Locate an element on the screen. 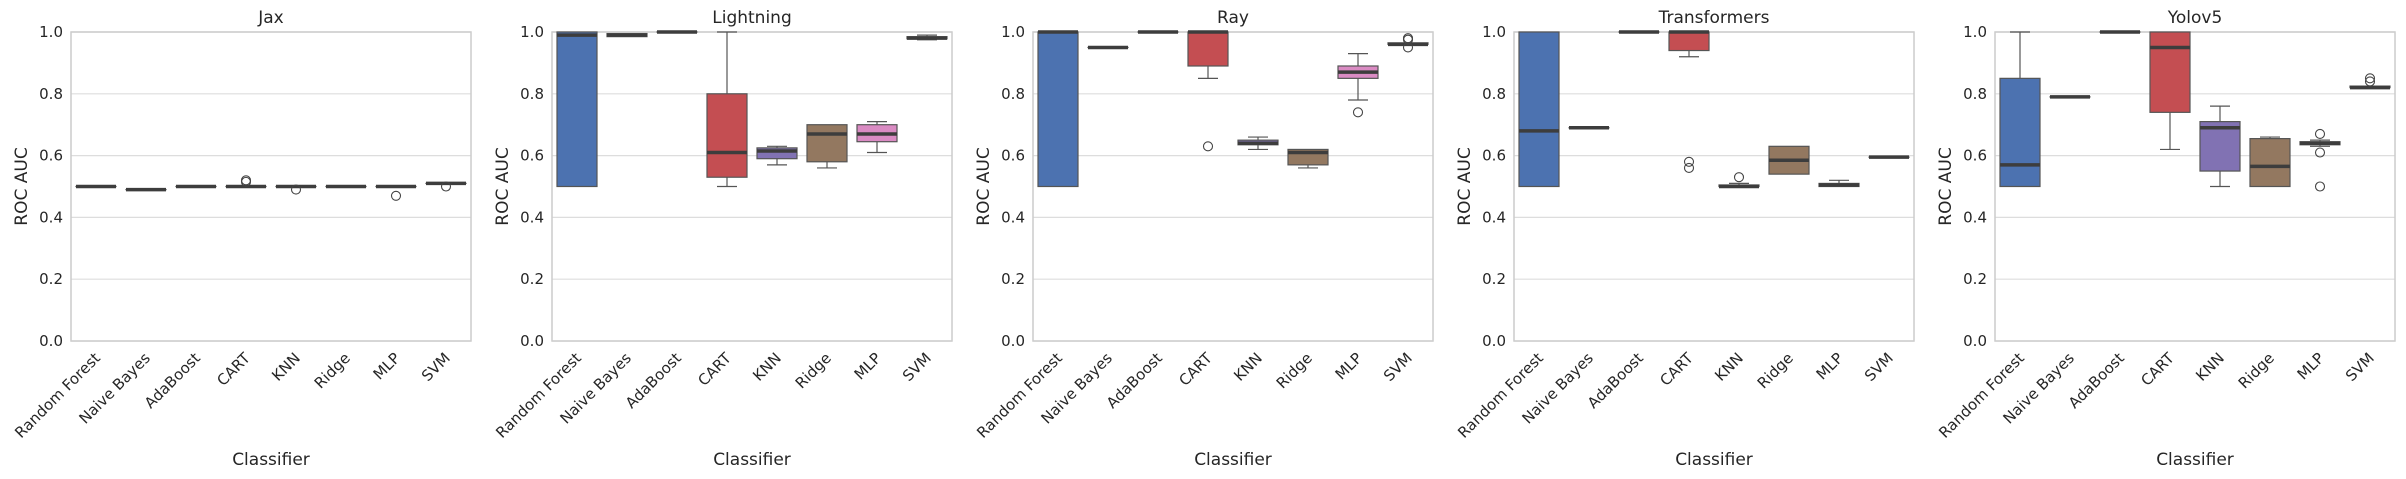 The image size is (2406, 479). subplot-title: Jax is located at coordinates (270, 18).